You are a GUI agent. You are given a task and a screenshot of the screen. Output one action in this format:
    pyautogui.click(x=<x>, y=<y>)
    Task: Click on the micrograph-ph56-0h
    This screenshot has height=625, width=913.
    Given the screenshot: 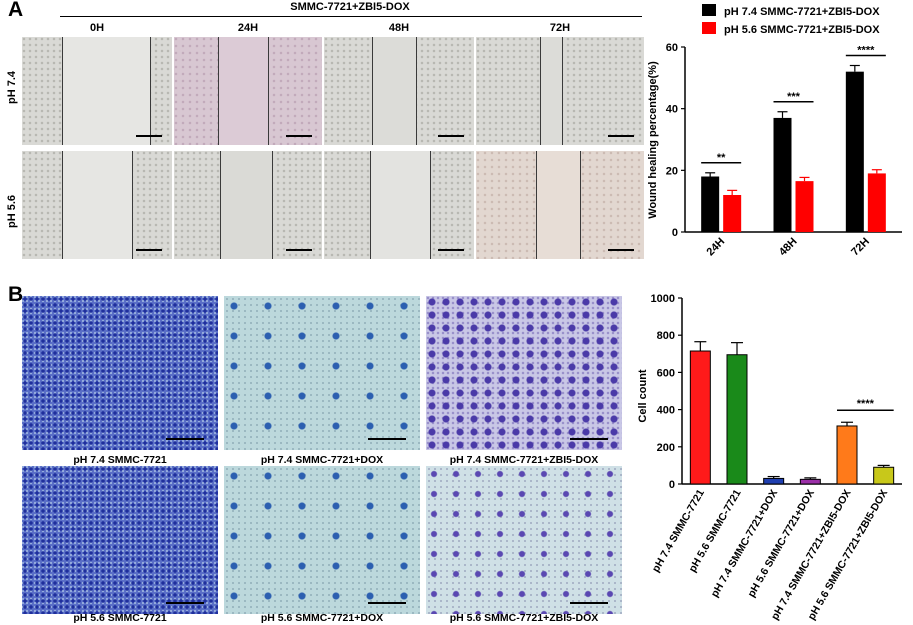 What is the action you would take?
    pyautogui.click(x=97, y=205)
    